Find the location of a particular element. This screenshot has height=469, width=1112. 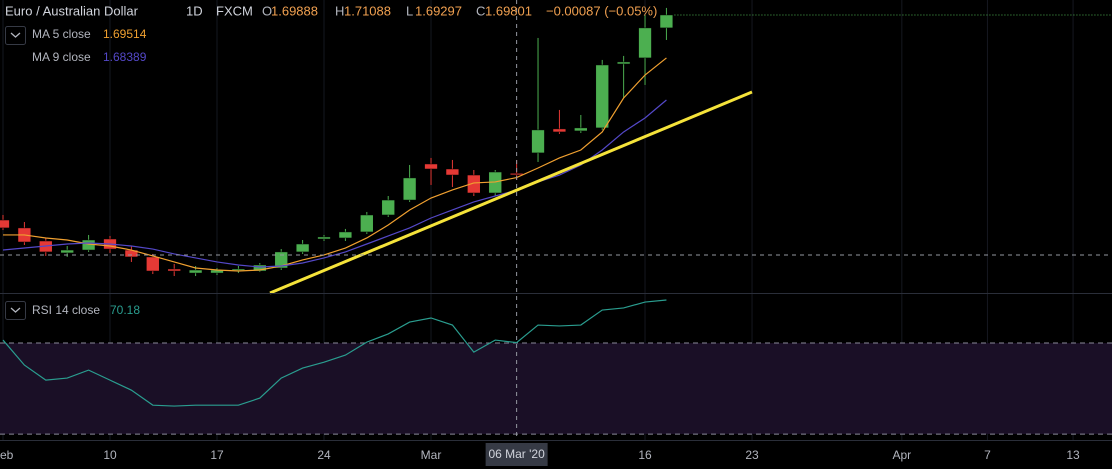

x-tick-label: Mar is located at coordinates (431, 455).